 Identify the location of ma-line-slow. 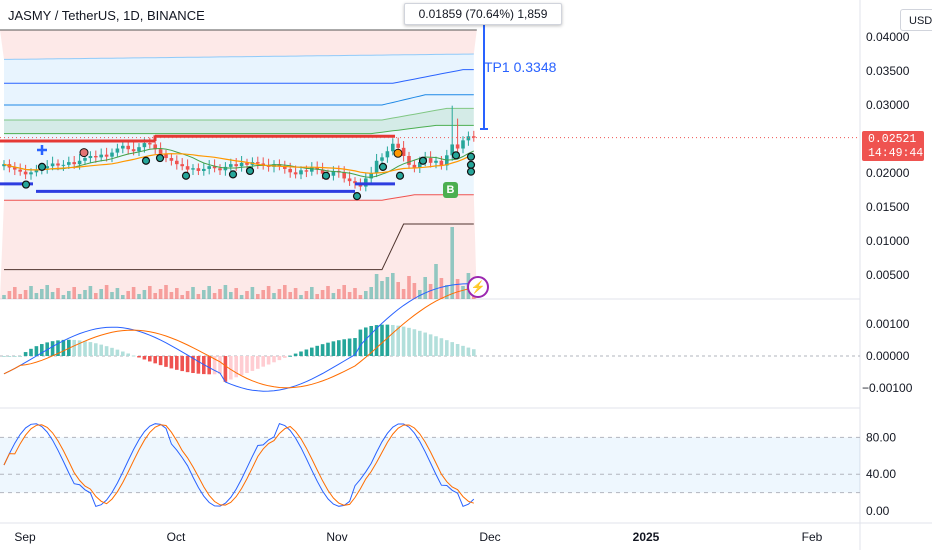
(239, 163).